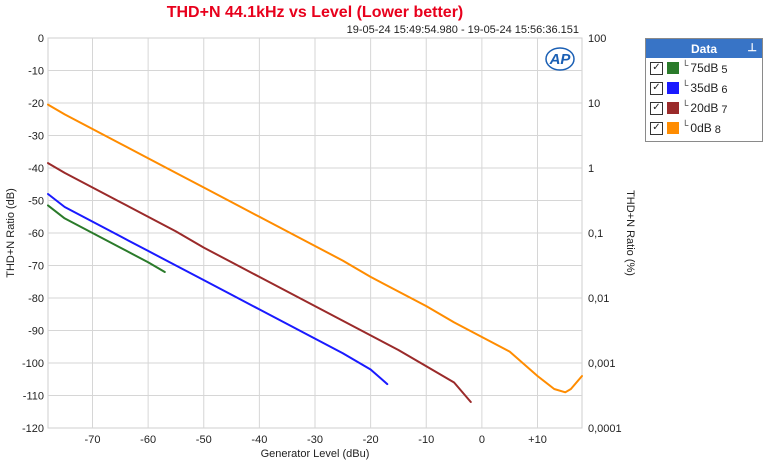  What do you see at coordinates (33, 364) in the screenshot?
I see `y-tick-label: -100` at bounding box center [33, 364].